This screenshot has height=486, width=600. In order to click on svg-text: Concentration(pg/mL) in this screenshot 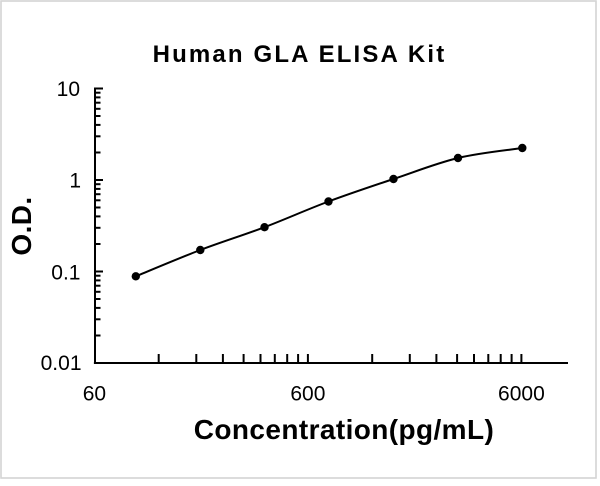, I will do `click(344, 429)`.